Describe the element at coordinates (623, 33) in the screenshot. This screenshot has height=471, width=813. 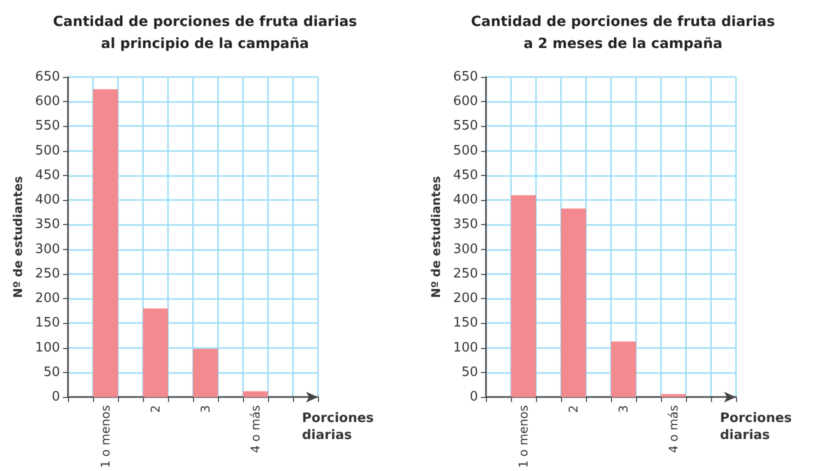
I see `chart-title: Cantidad de porciones de fruta diarias a 2 meses de la campaña` at that location.